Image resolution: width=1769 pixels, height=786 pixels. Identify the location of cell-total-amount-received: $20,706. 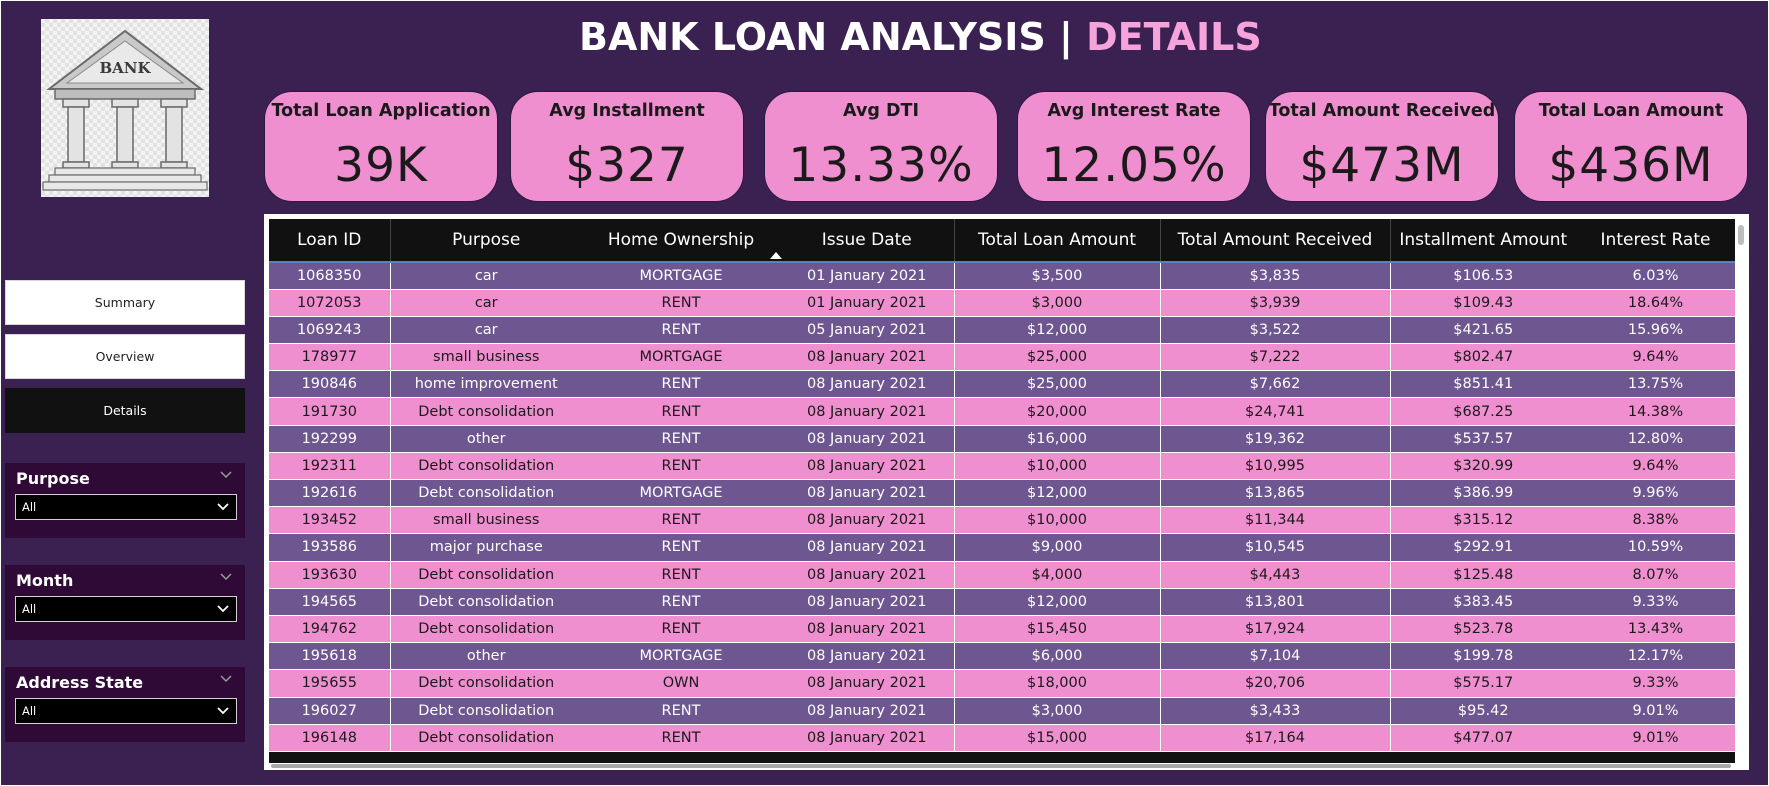
(1274, 683).